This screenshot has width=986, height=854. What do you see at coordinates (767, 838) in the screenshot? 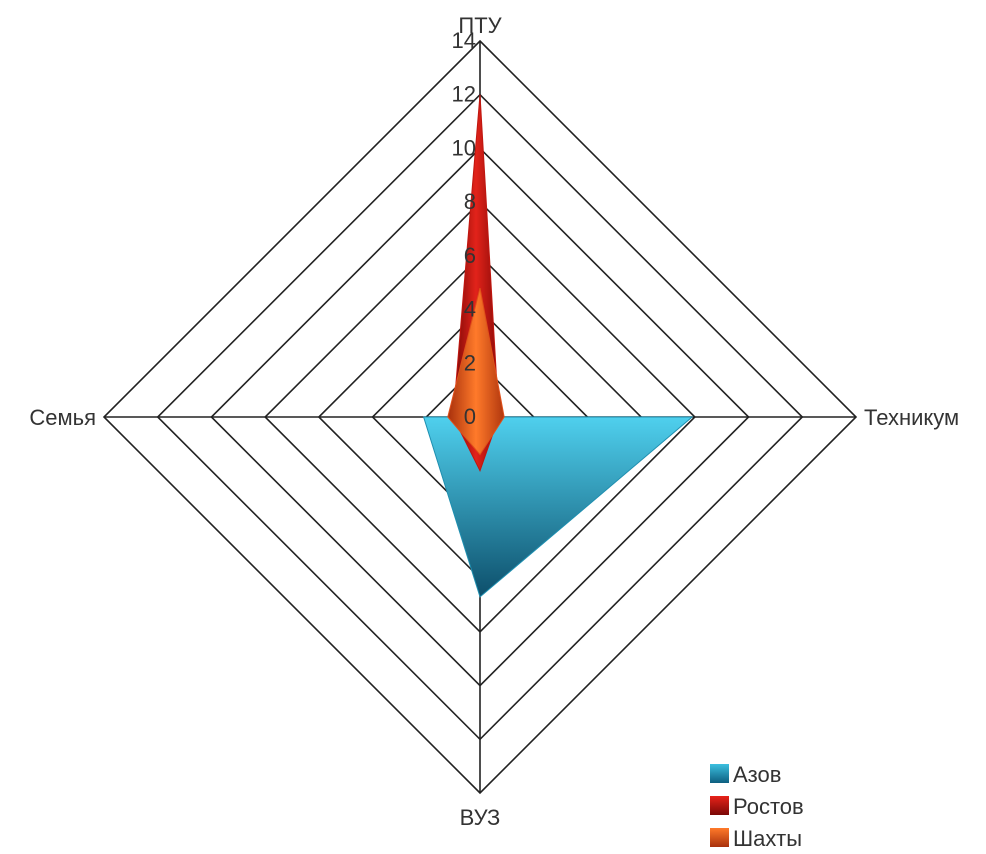
I see `legend-label: Шахты` at bounding box center [767, 838].